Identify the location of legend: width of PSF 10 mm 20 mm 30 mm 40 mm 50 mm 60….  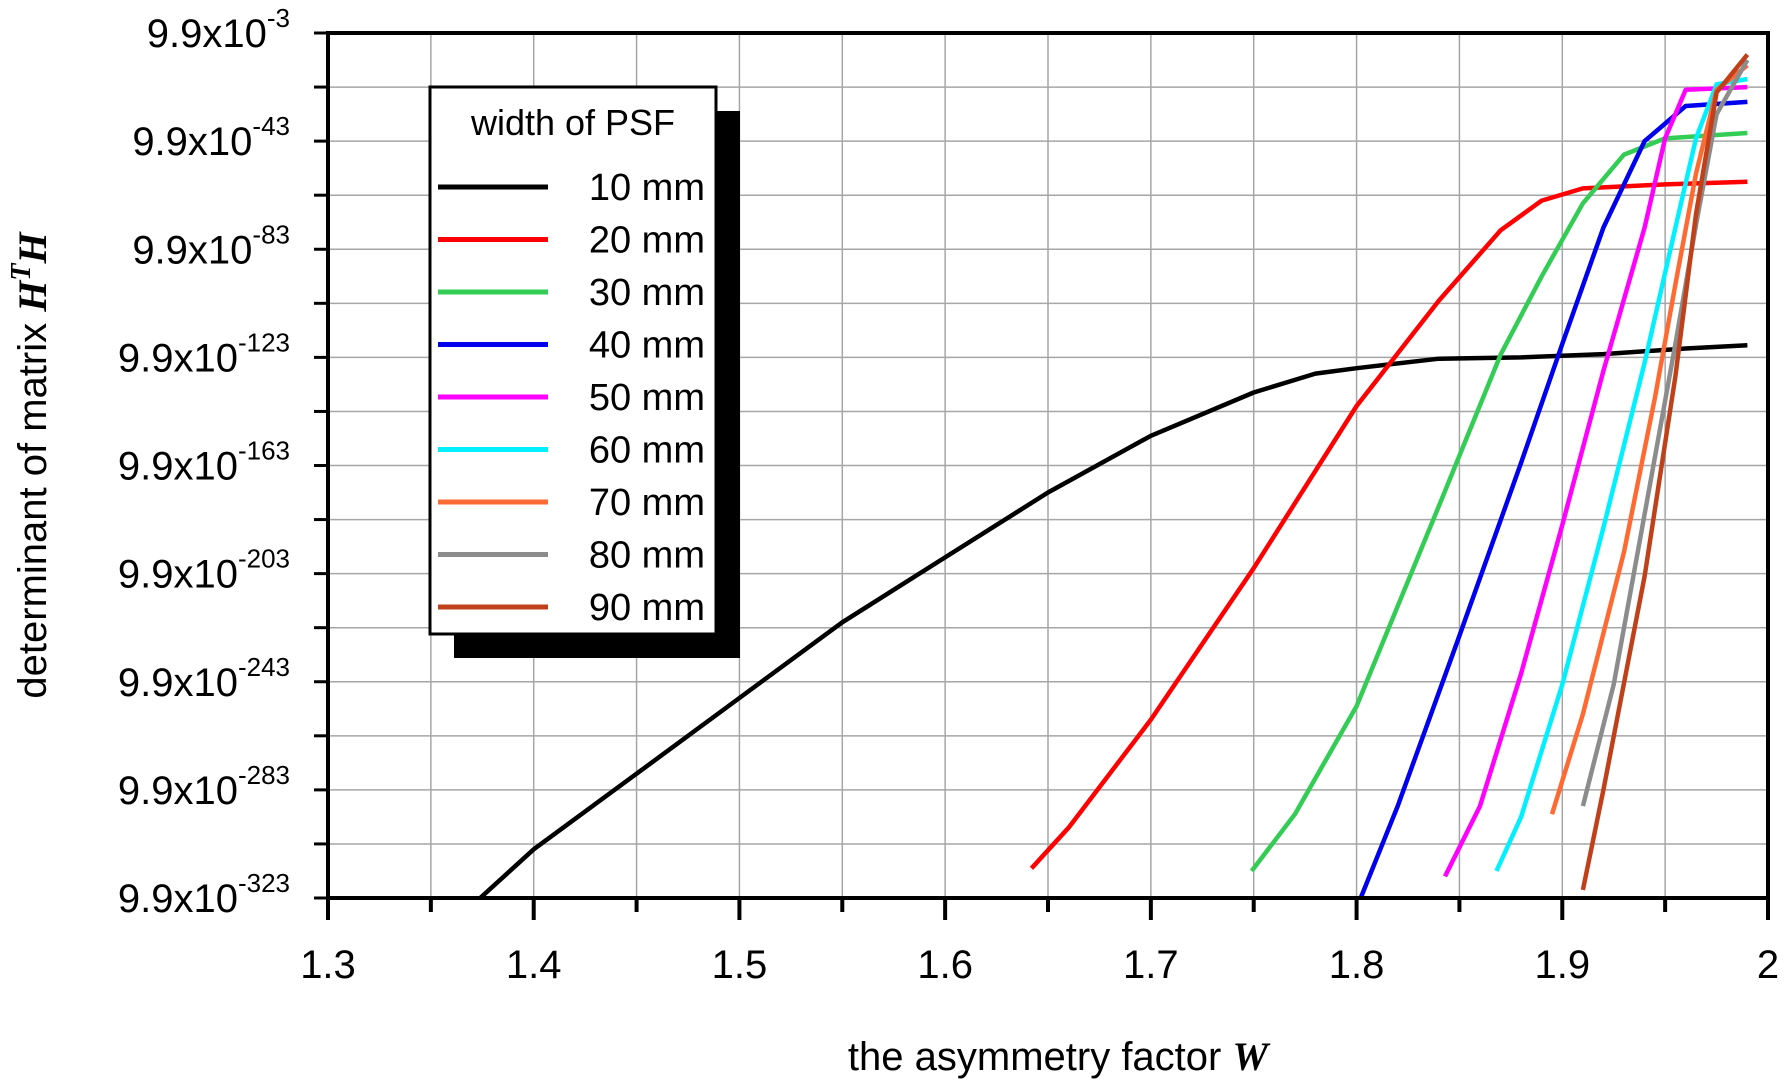
(584, 371).